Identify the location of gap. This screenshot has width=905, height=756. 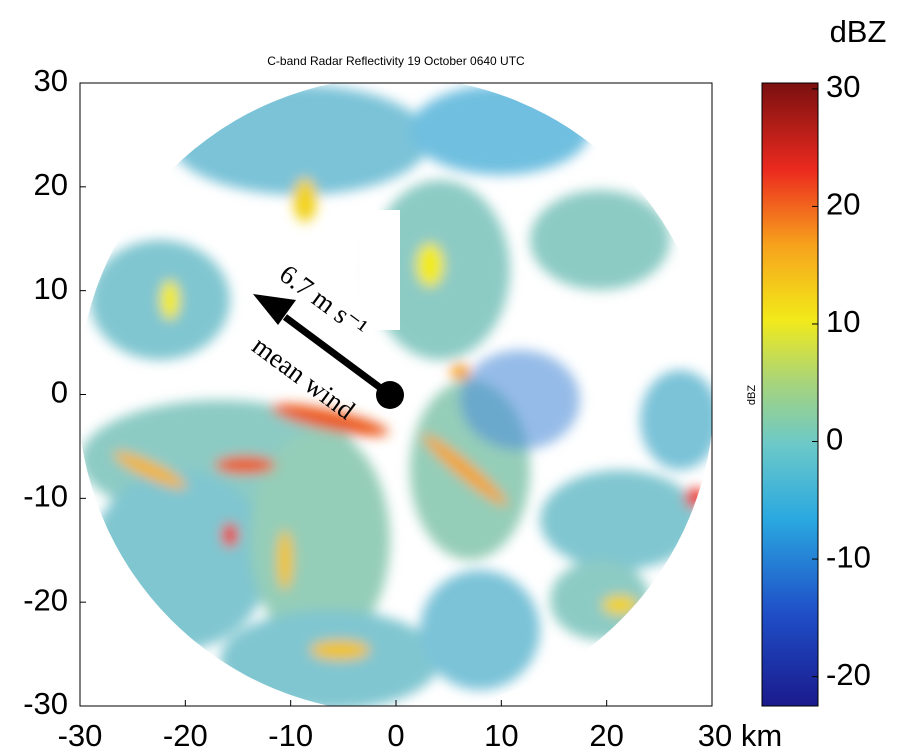
(380, 270).